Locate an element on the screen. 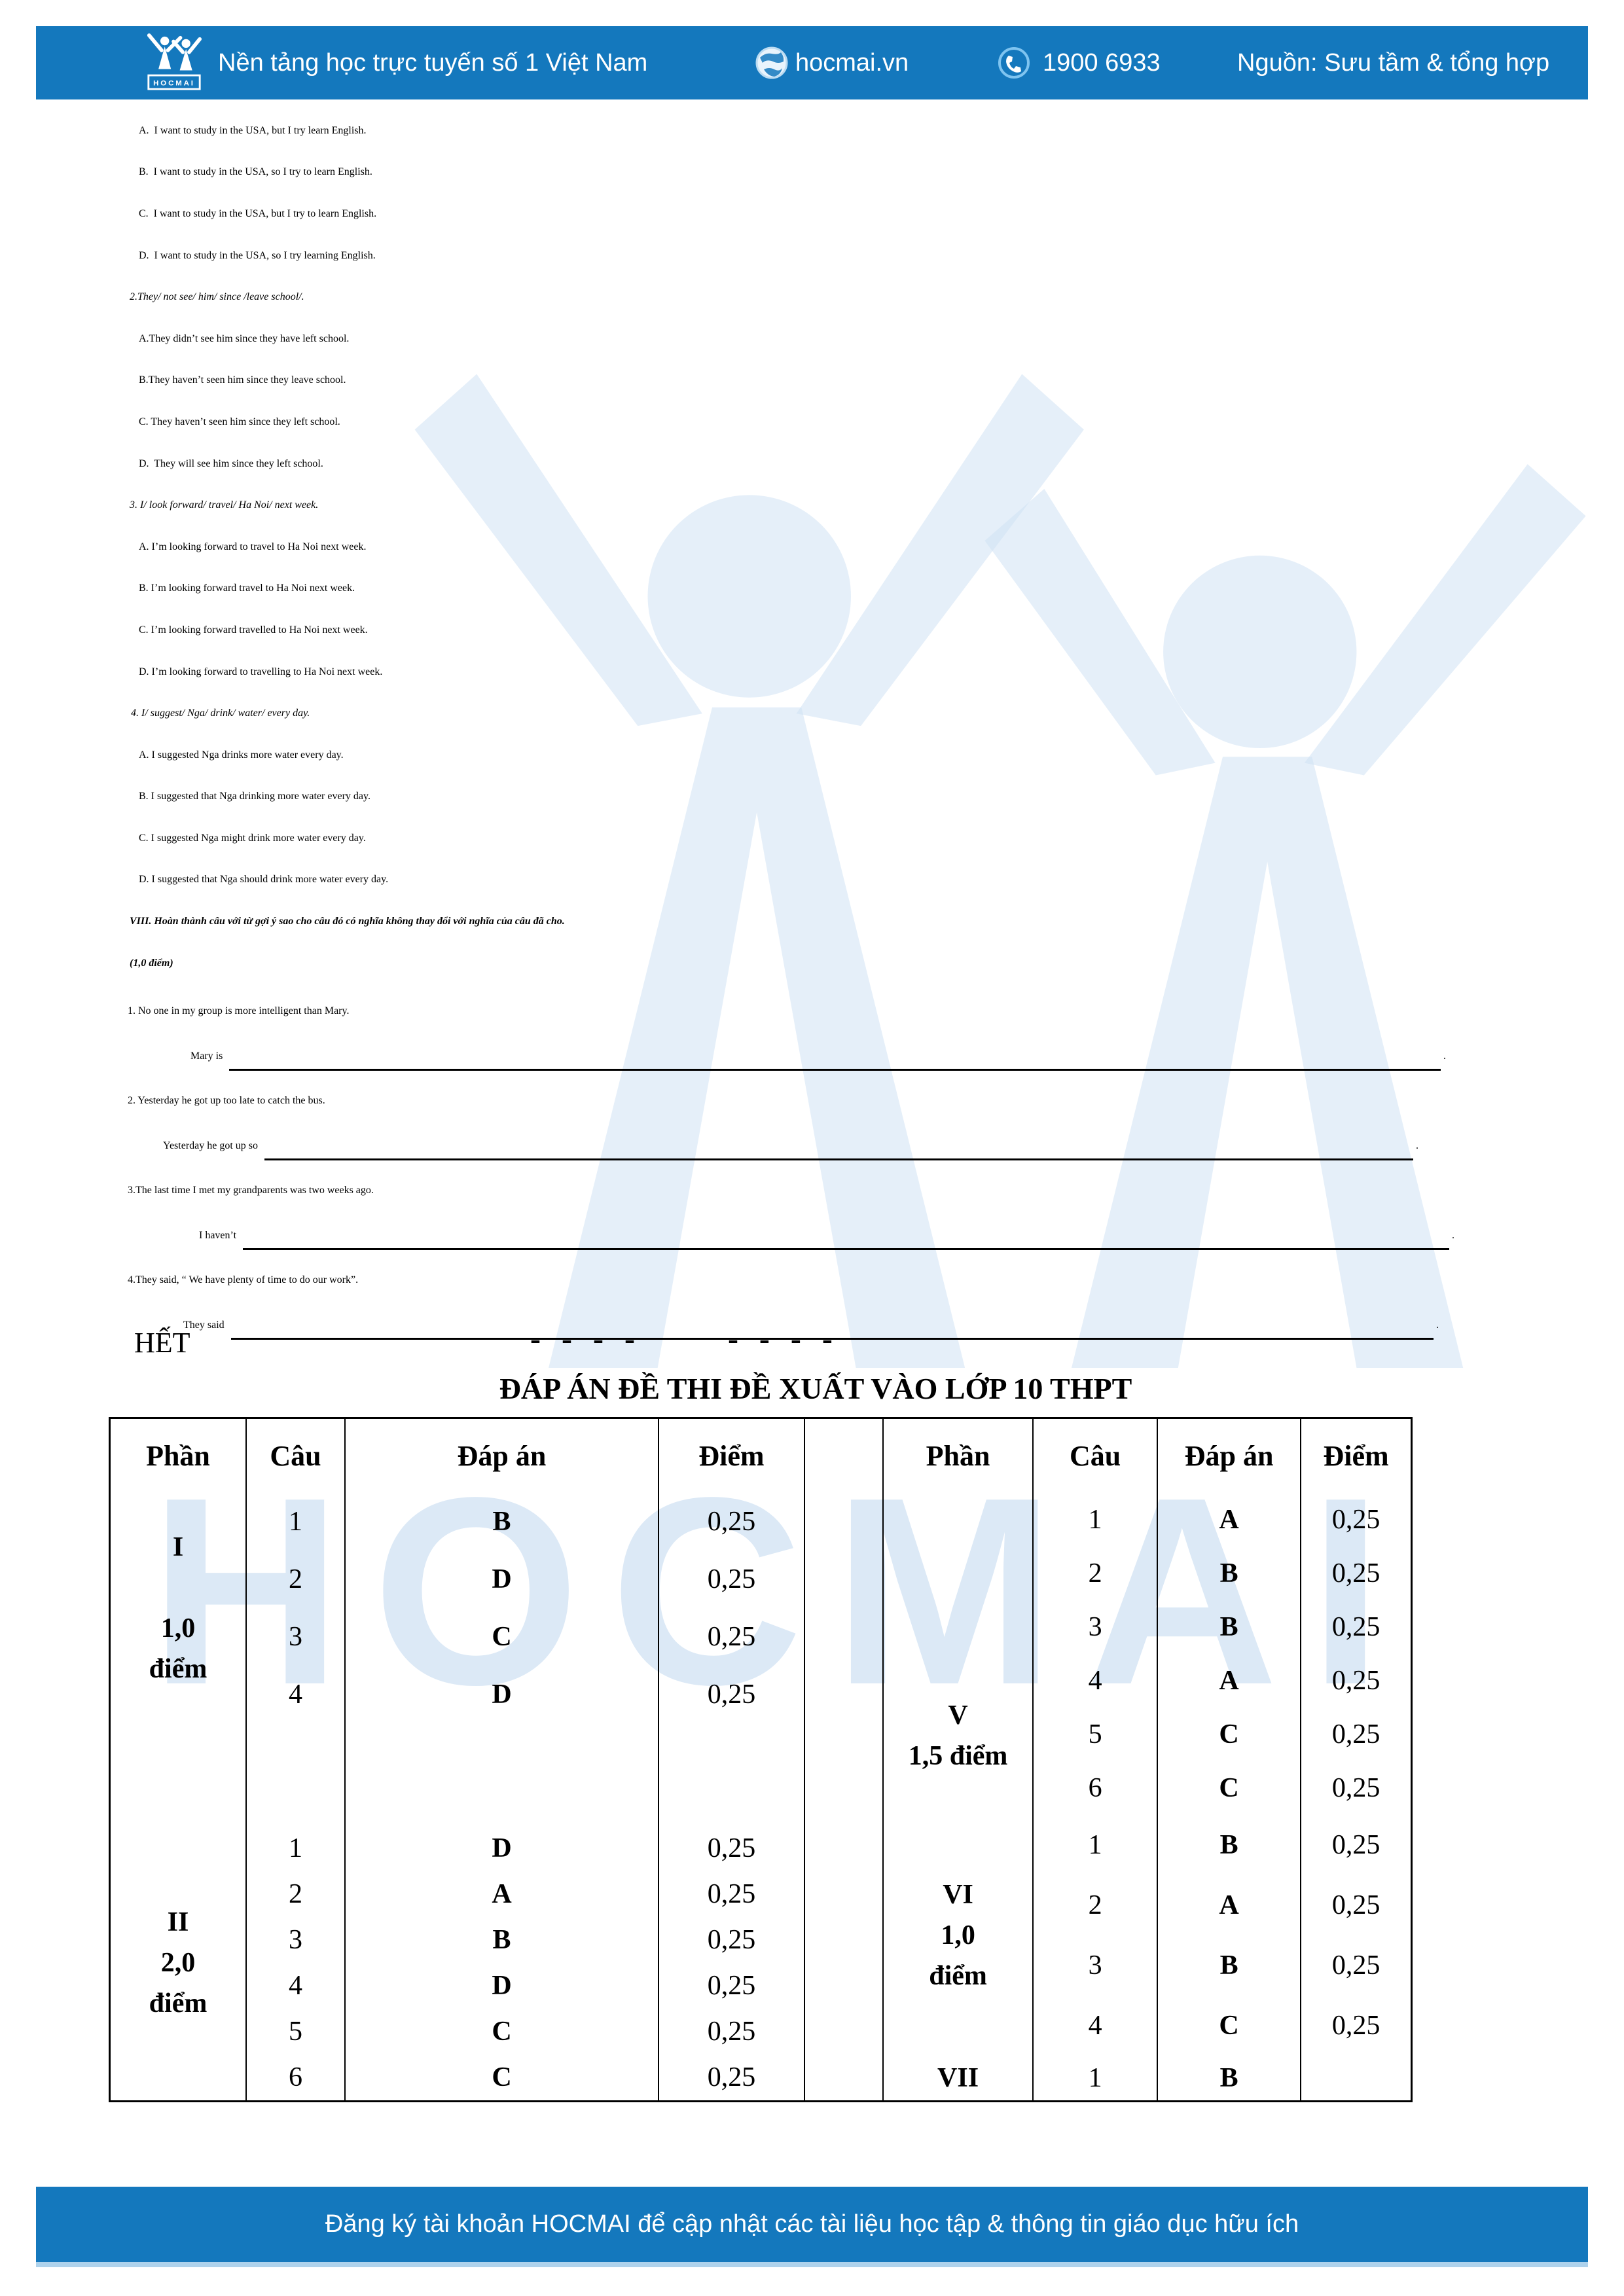 This screenshot has height=2296, width=1624. answer-row: VII 1 B is located at coordinates (1147, 2078).